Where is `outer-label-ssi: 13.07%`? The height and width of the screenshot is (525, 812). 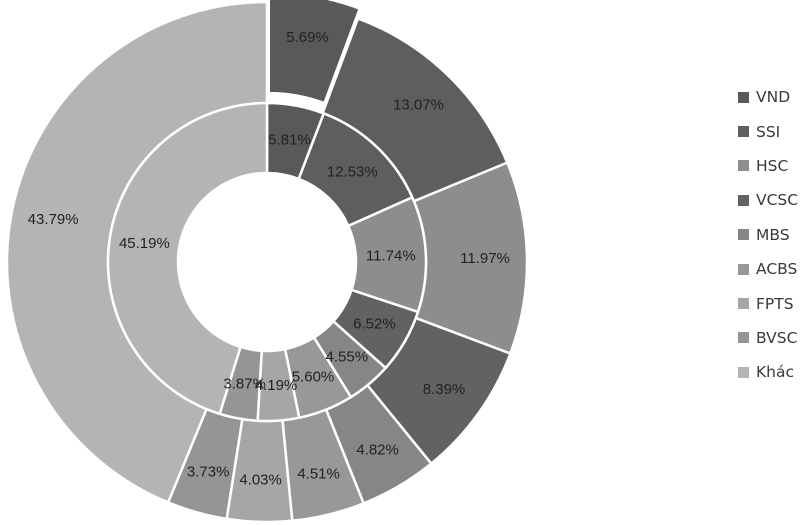
outer-label-ssi: 13.07% is located at coordinates (418, 105).